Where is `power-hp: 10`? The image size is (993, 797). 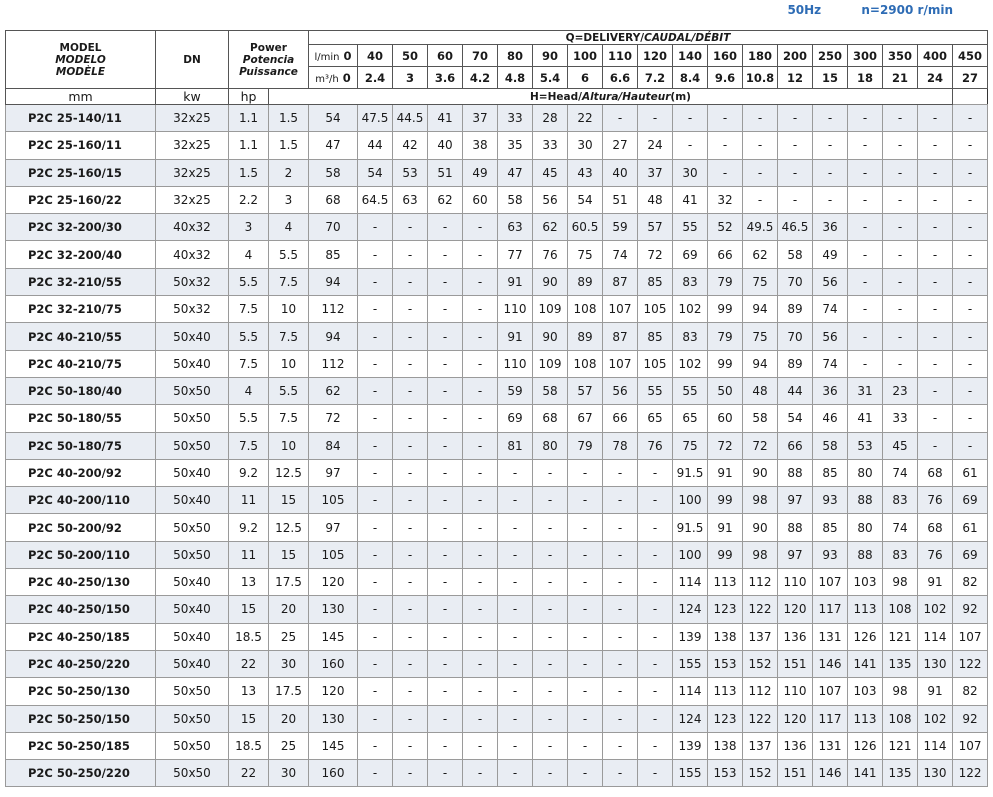
power-hp: 10 is located at coordinates (288, 363).